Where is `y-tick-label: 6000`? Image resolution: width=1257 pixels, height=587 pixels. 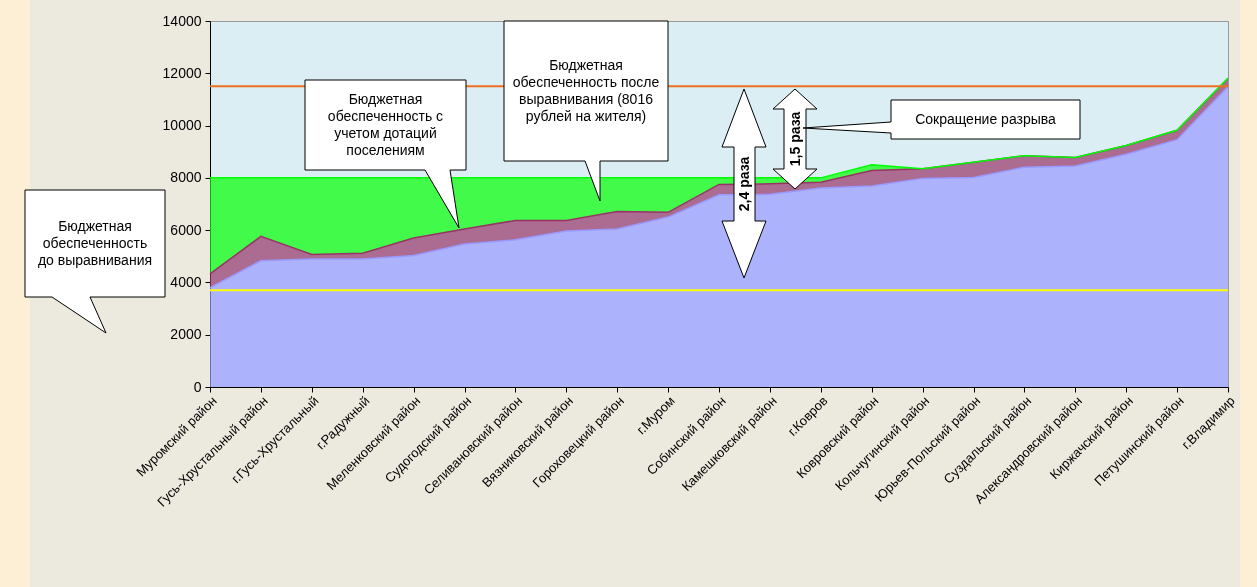
y-tick-label: 6000 is located at coordinates (186, 229).